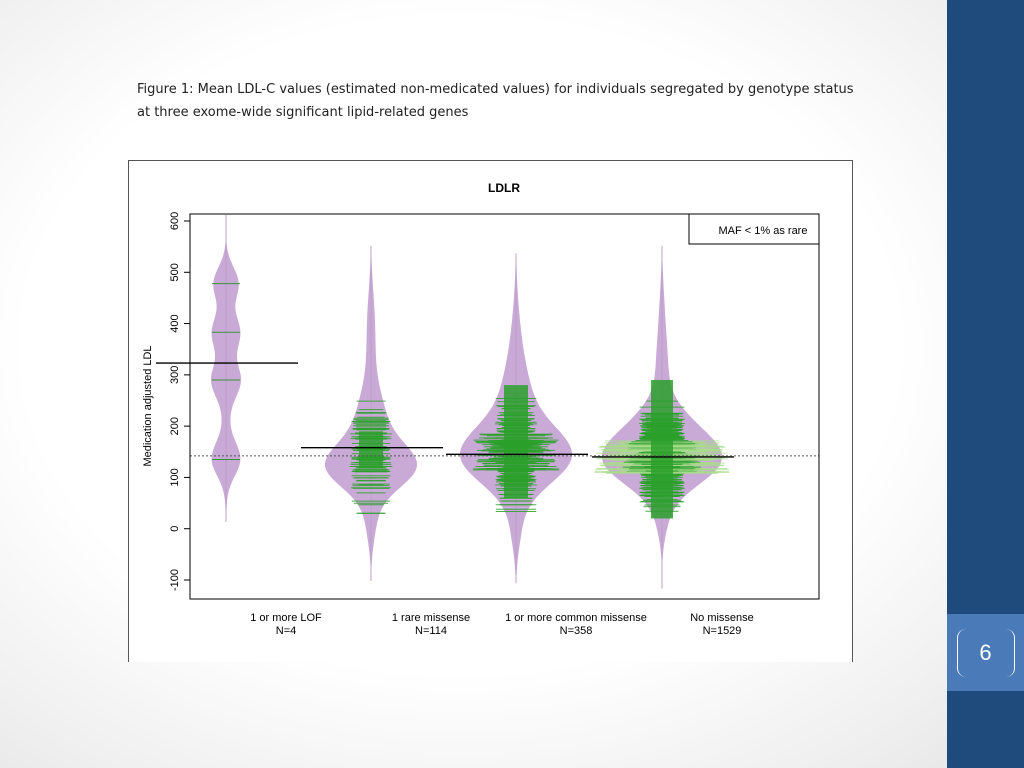 Image resolution: width=1024 pixels, height=768 pixels. I want to click on y-tick-label: 100, so click(175, 477).